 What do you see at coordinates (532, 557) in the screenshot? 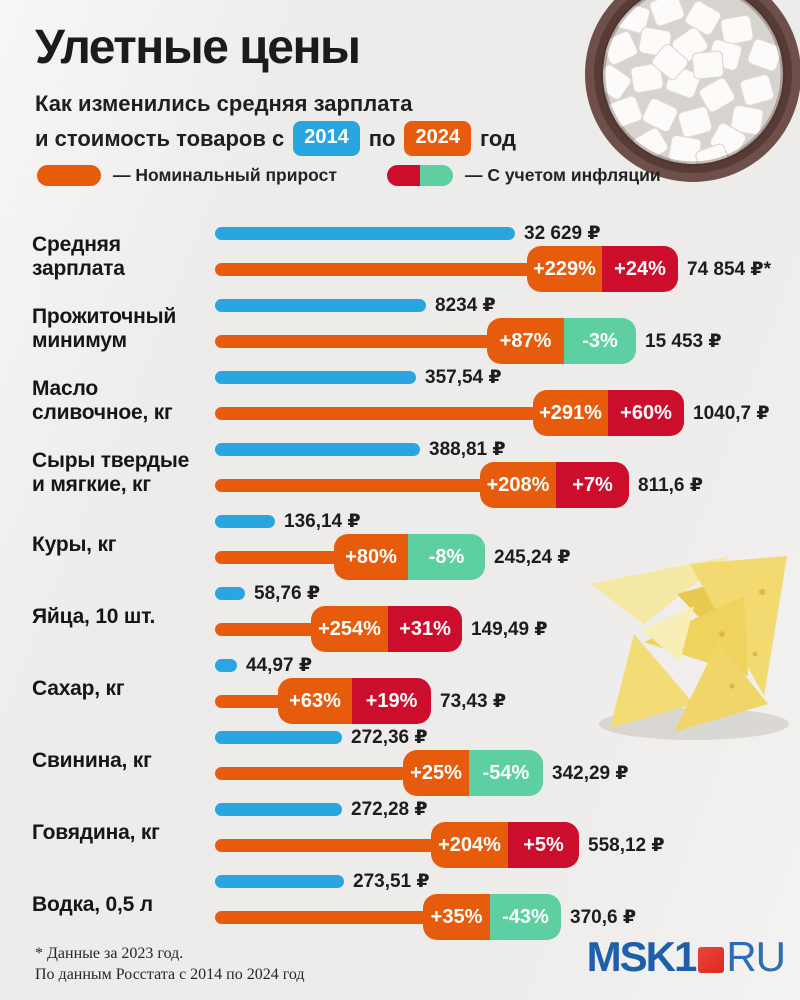
I see `value-2024: 245,24 ₽` at bounding box center [532, 557].